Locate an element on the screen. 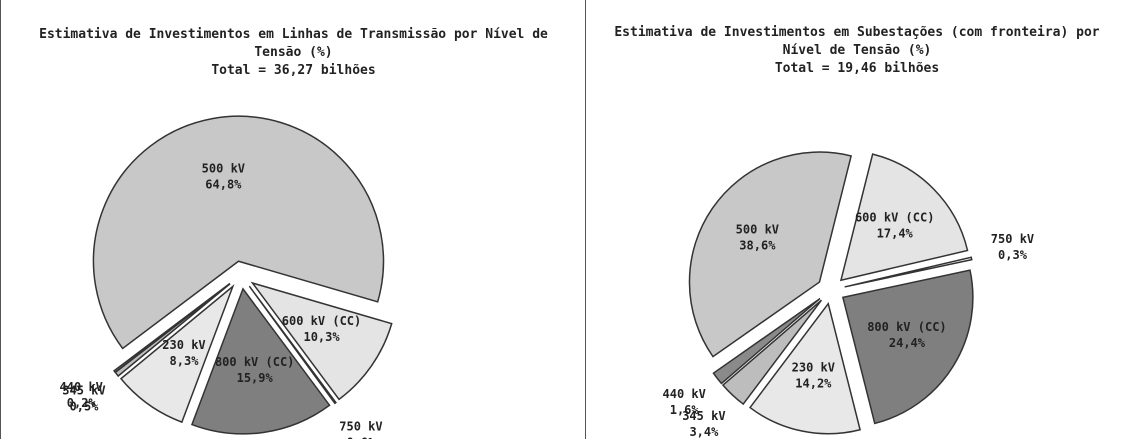  value-label: 17,4% is located at coordinates (895, 233).